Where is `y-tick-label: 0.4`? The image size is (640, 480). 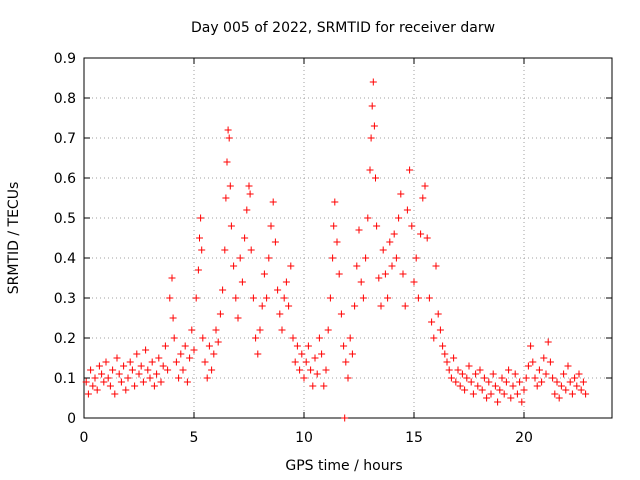
y-tick-label: 0.4 is located at coordinates (65, 259).